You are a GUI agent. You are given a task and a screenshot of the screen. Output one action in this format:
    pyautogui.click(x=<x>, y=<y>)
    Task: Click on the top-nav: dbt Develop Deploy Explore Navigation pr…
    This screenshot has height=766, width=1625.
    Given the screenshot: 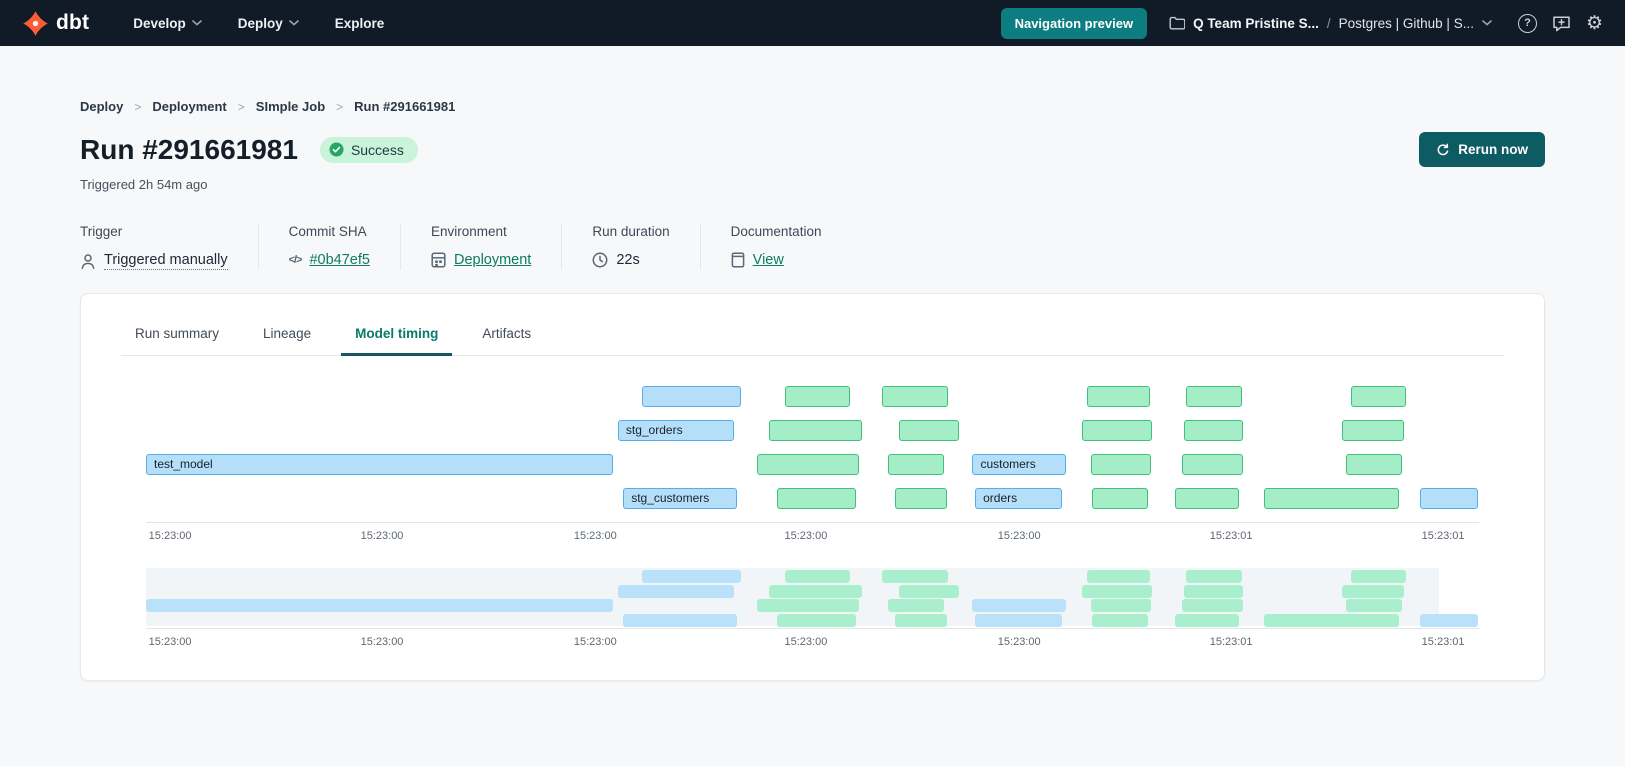 What is the action you would take?
    pyautogui.click(x=812, y=23)
    